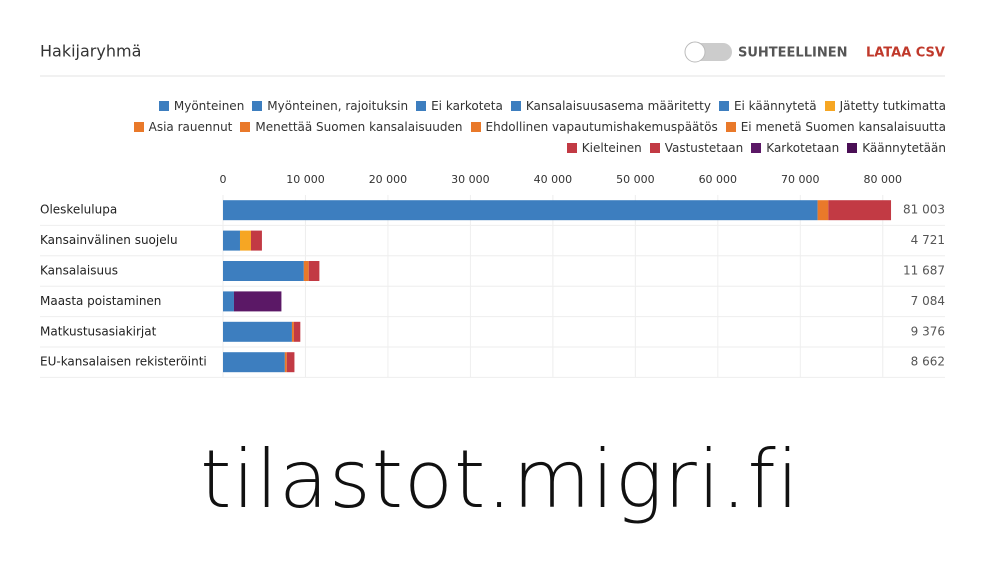 The height and width of the screenshot is (563, 1000). I want to click on footer-text: tilastot.migri.fi, so click(500, 479).